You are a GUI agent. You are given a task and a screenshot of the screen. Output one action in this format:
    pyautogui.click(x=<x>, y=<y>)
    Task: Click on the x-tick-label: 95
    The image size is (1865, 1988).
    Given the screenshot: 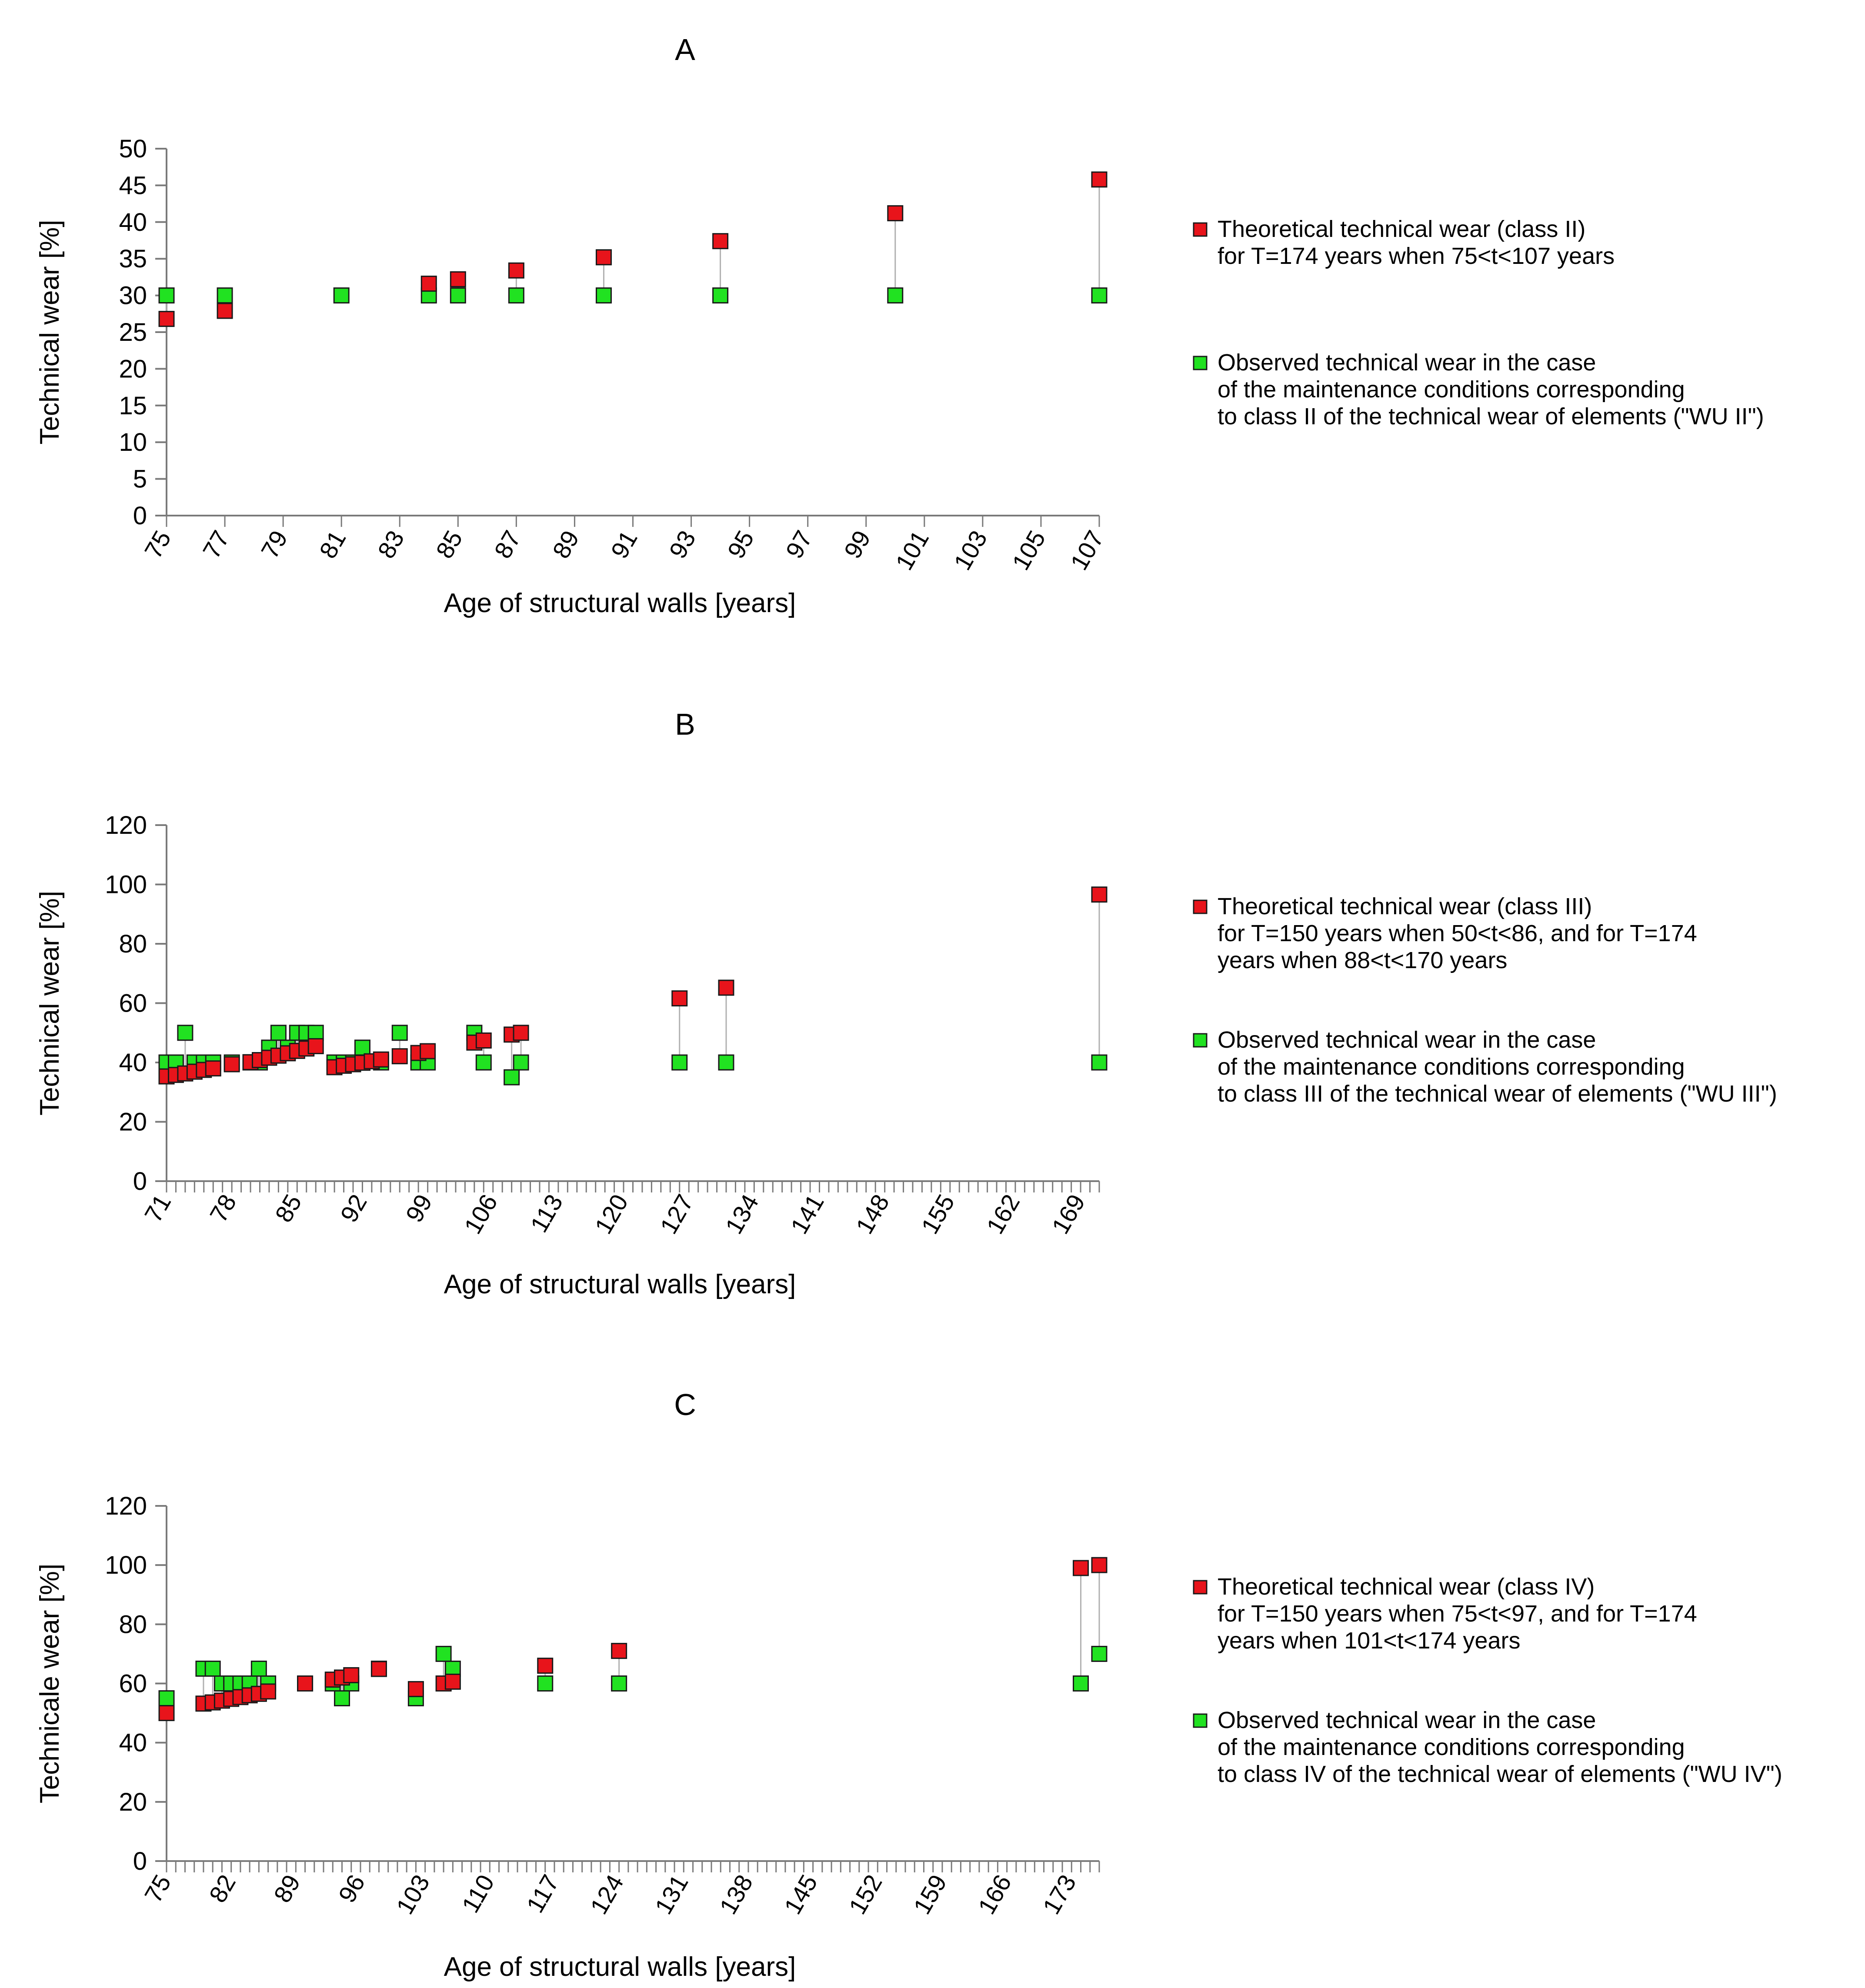 What is the action you would take?
    pyautogui.click(x=740, y=544)
    